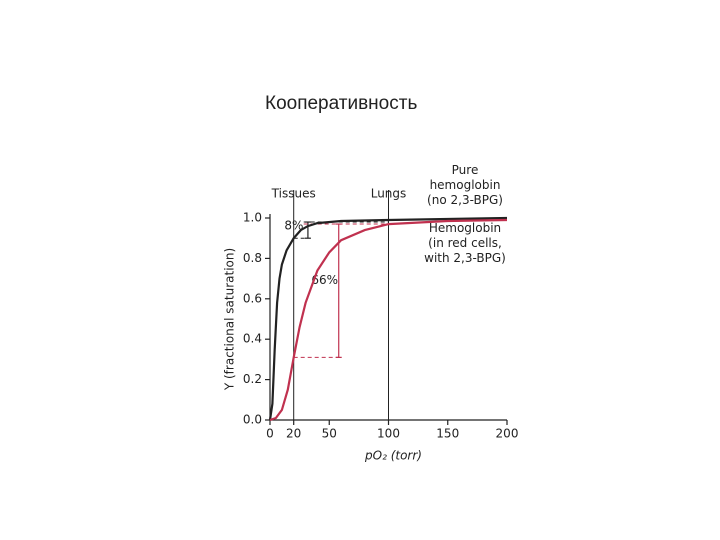 The width and height of the screenshot is (720, 540). Describe the element at coordinates (252, 379) in the screenshot. I see `y-tick-label: 0.2` at that location.